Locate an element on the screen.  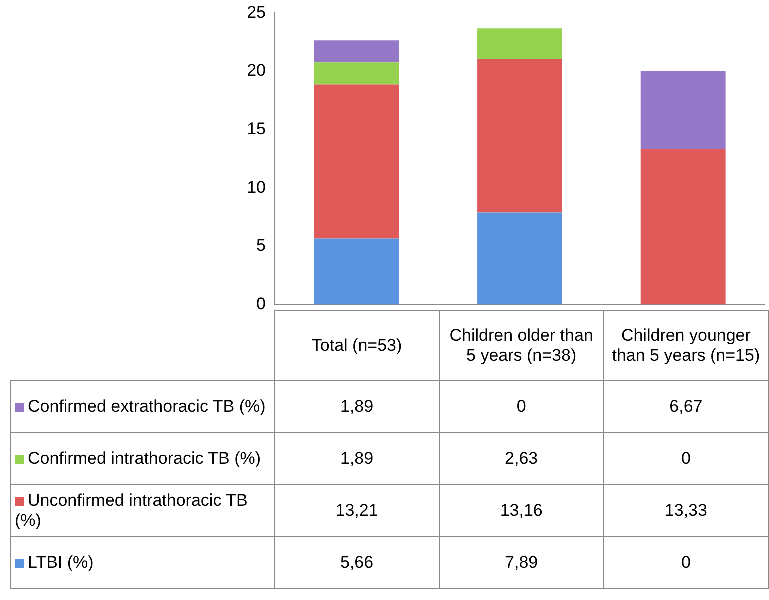
data-label: 7,89 is located at coordinates (521, 562).